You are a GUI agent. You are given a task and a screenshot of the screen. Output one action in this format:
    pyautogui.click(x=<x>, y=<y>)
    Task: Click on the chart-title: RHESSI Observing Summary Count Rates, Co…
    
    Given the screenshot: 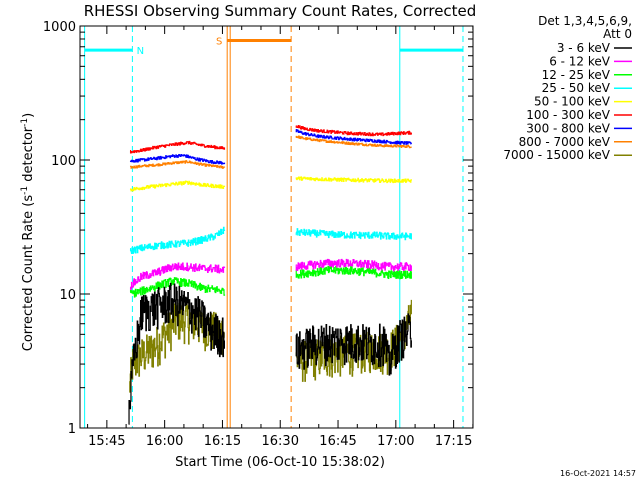 What is the action you would take?
    pyautogui.click(x=280, y=11)
    